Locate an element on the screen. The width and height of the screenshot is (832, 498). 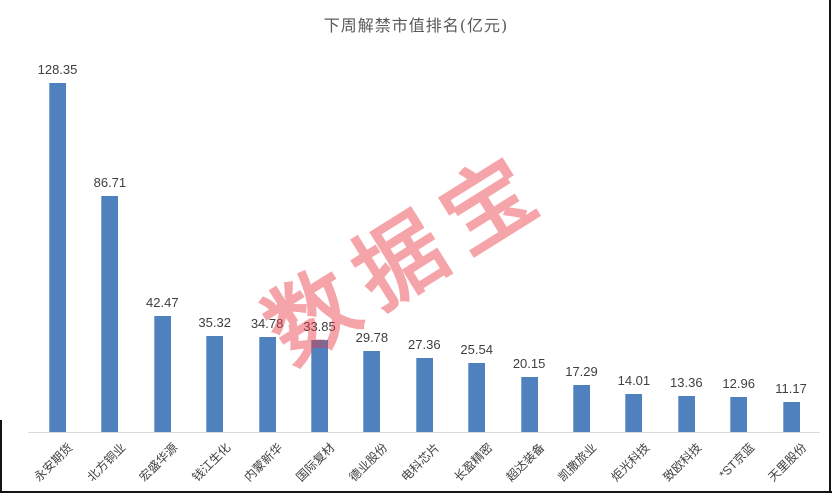
bar-category-label: 炬光科技 is located at coordinates (630, 462).